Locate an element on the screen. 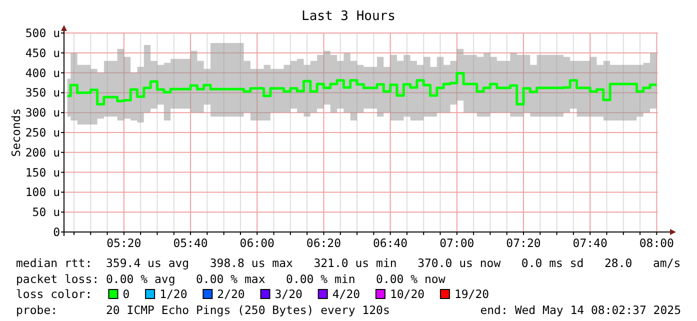  legend-label: 19/20 is located at coordinates (472, 294).